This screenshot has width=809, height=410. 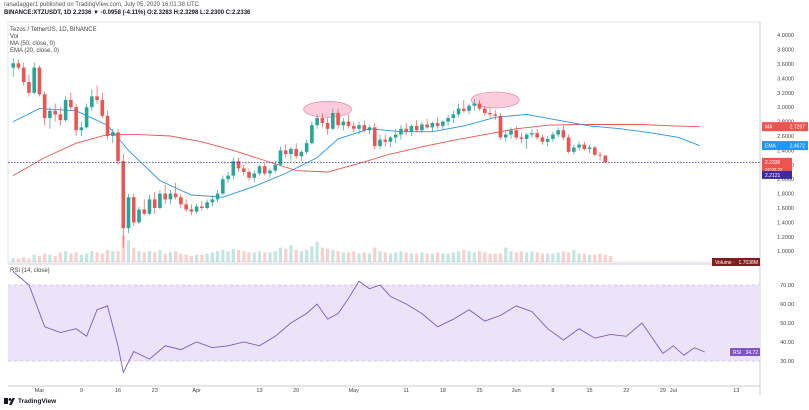 What do you see at coordinates (736, 391) in the screenshot?
I see `time-tick-label: 13` at bounding box center [736, 391].